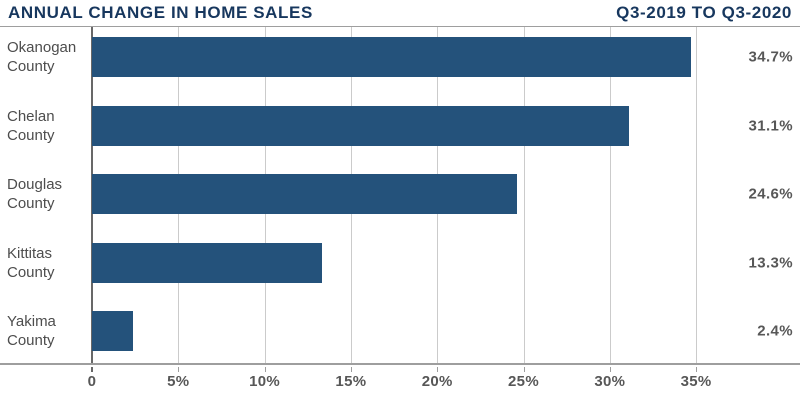 Image resolution: width=800 pixels, height=407 pixels. What do you see at coordinates (770, 194) in the screenshot?
I see `value-label: 24.6%` at bounding box center [770, 194].